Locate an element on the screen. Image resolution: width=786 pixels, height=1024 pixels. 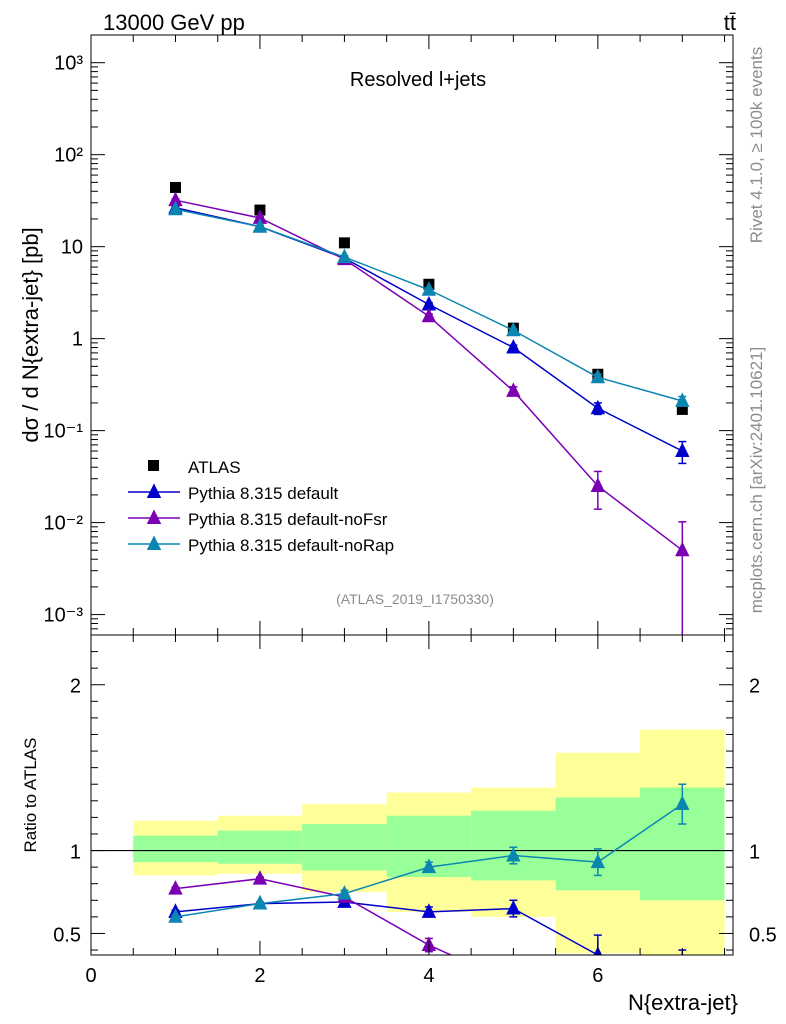
ratio-y-tick-label-right: 1 is located at coordinates (754, 853).